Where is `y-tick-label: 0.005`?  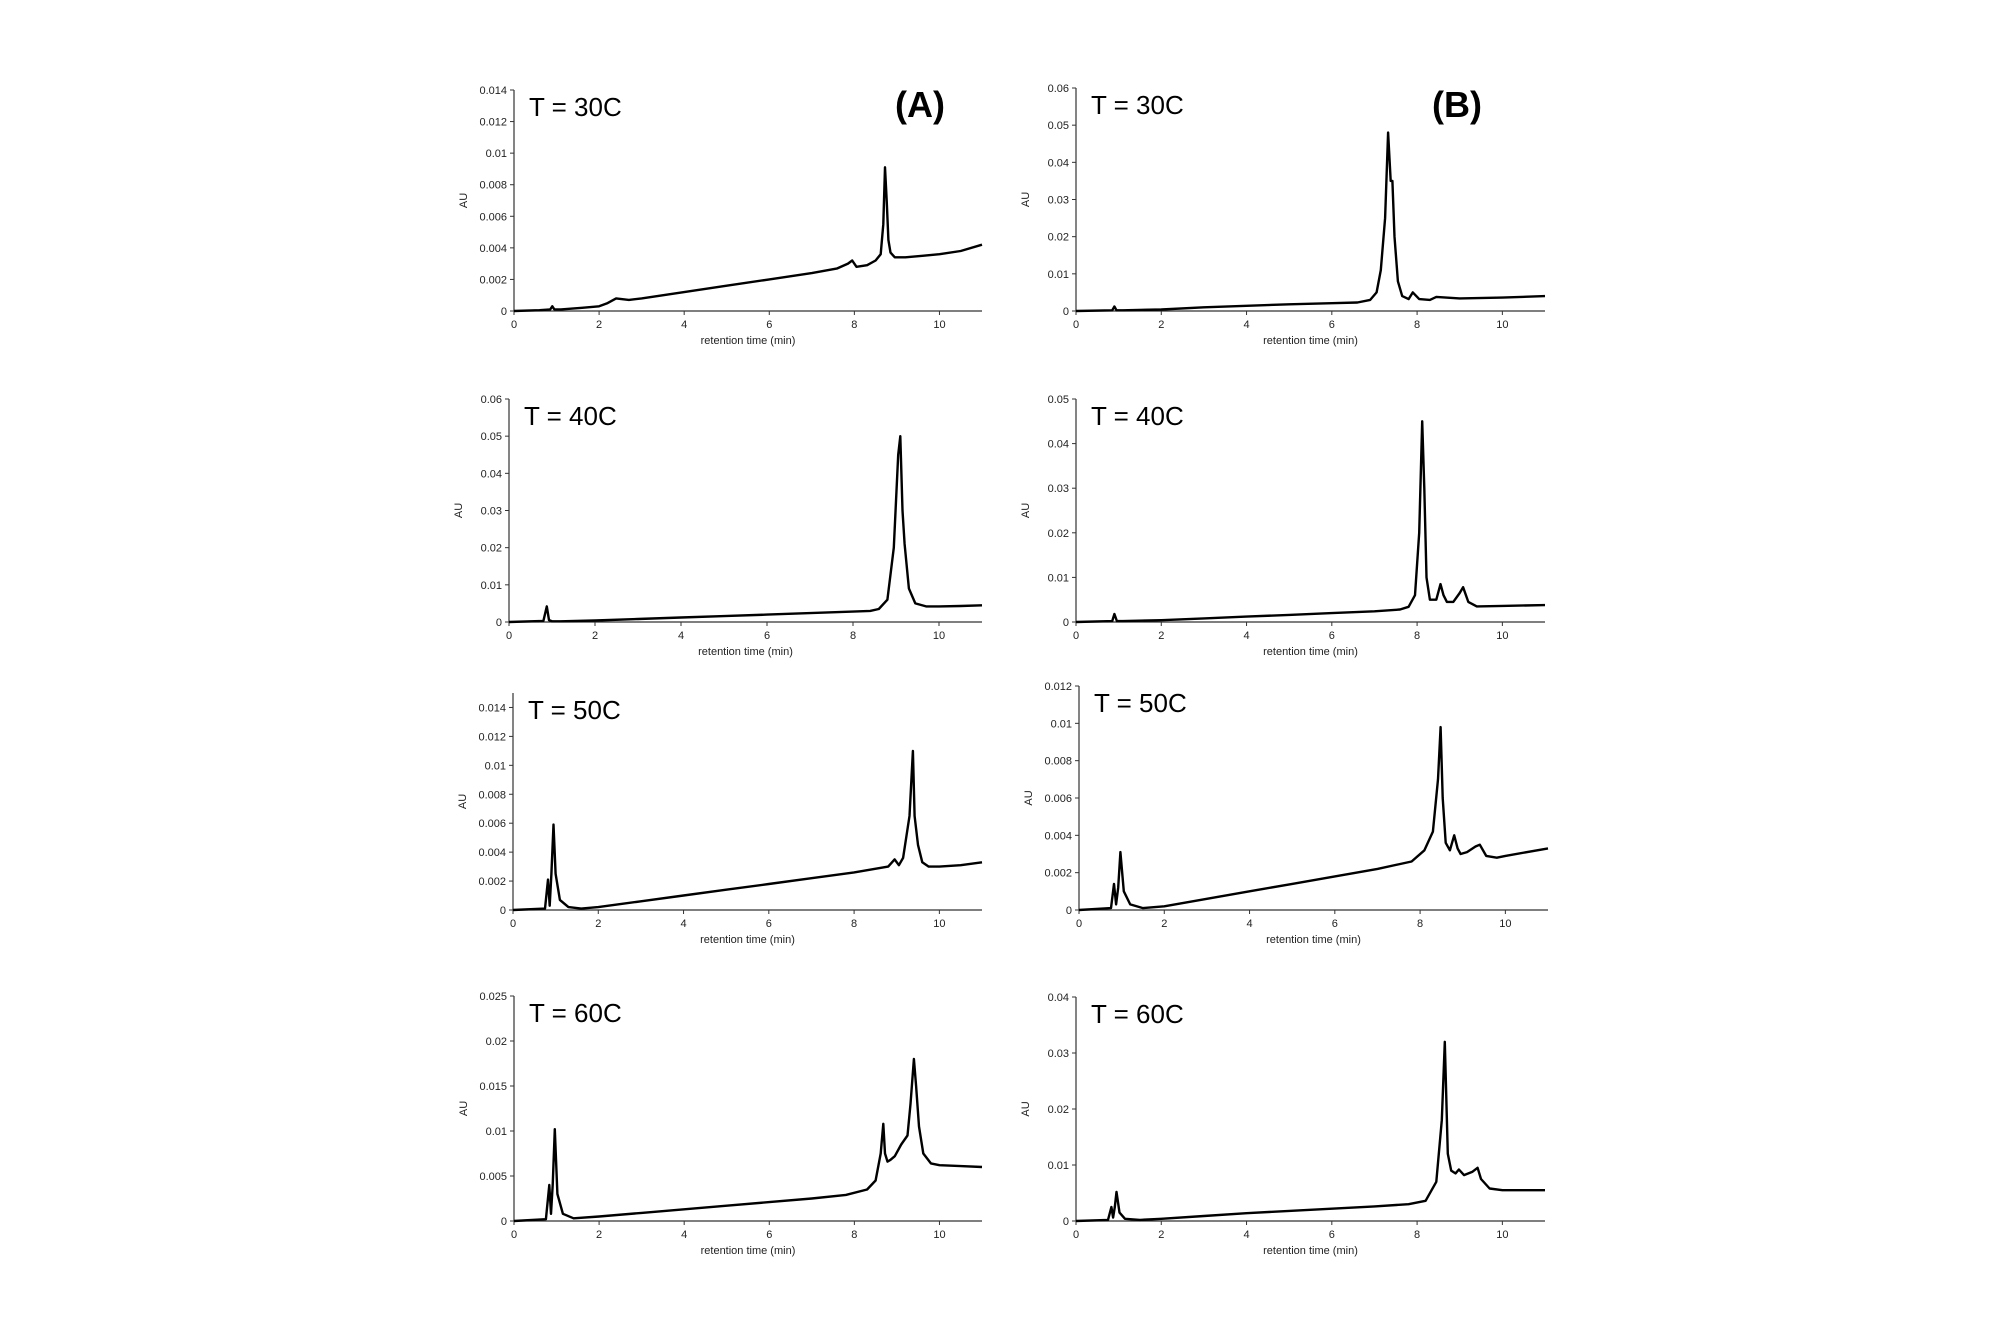 y-tick-label: 0.005 is located at coordinates (493, 1177).